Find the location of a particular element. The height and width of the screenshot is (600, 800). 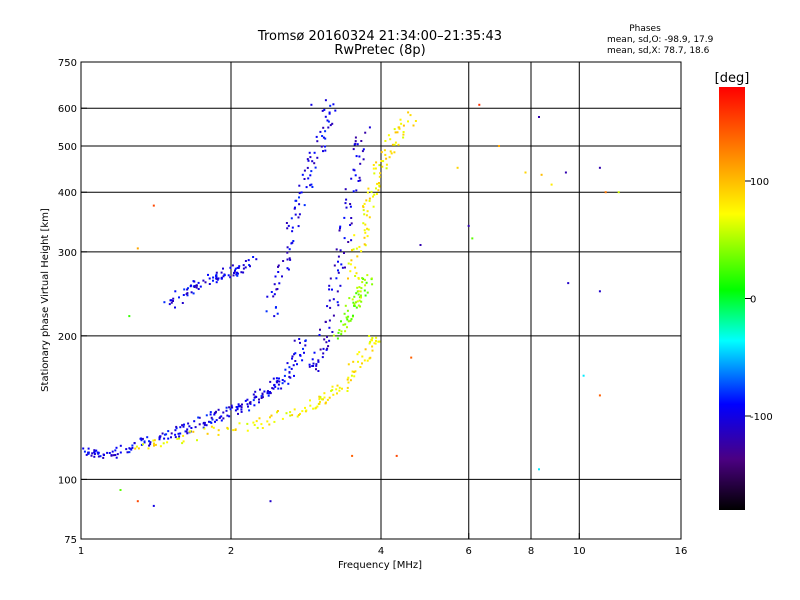

x-tick-label: 16 is located at coordinates (681, 551).